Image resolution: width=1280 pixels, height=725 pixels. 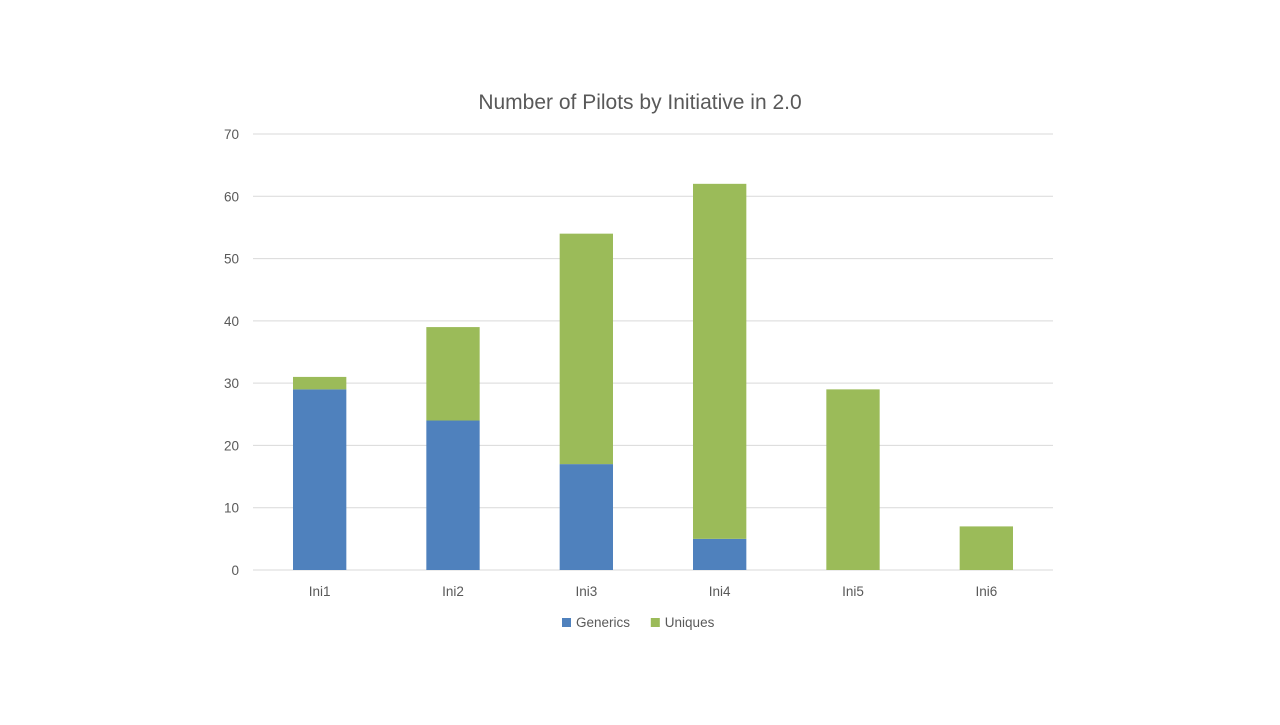 I want to click on chart-title: Number of Pilots by Initiative in 2.0, so click(x=639, y=102).